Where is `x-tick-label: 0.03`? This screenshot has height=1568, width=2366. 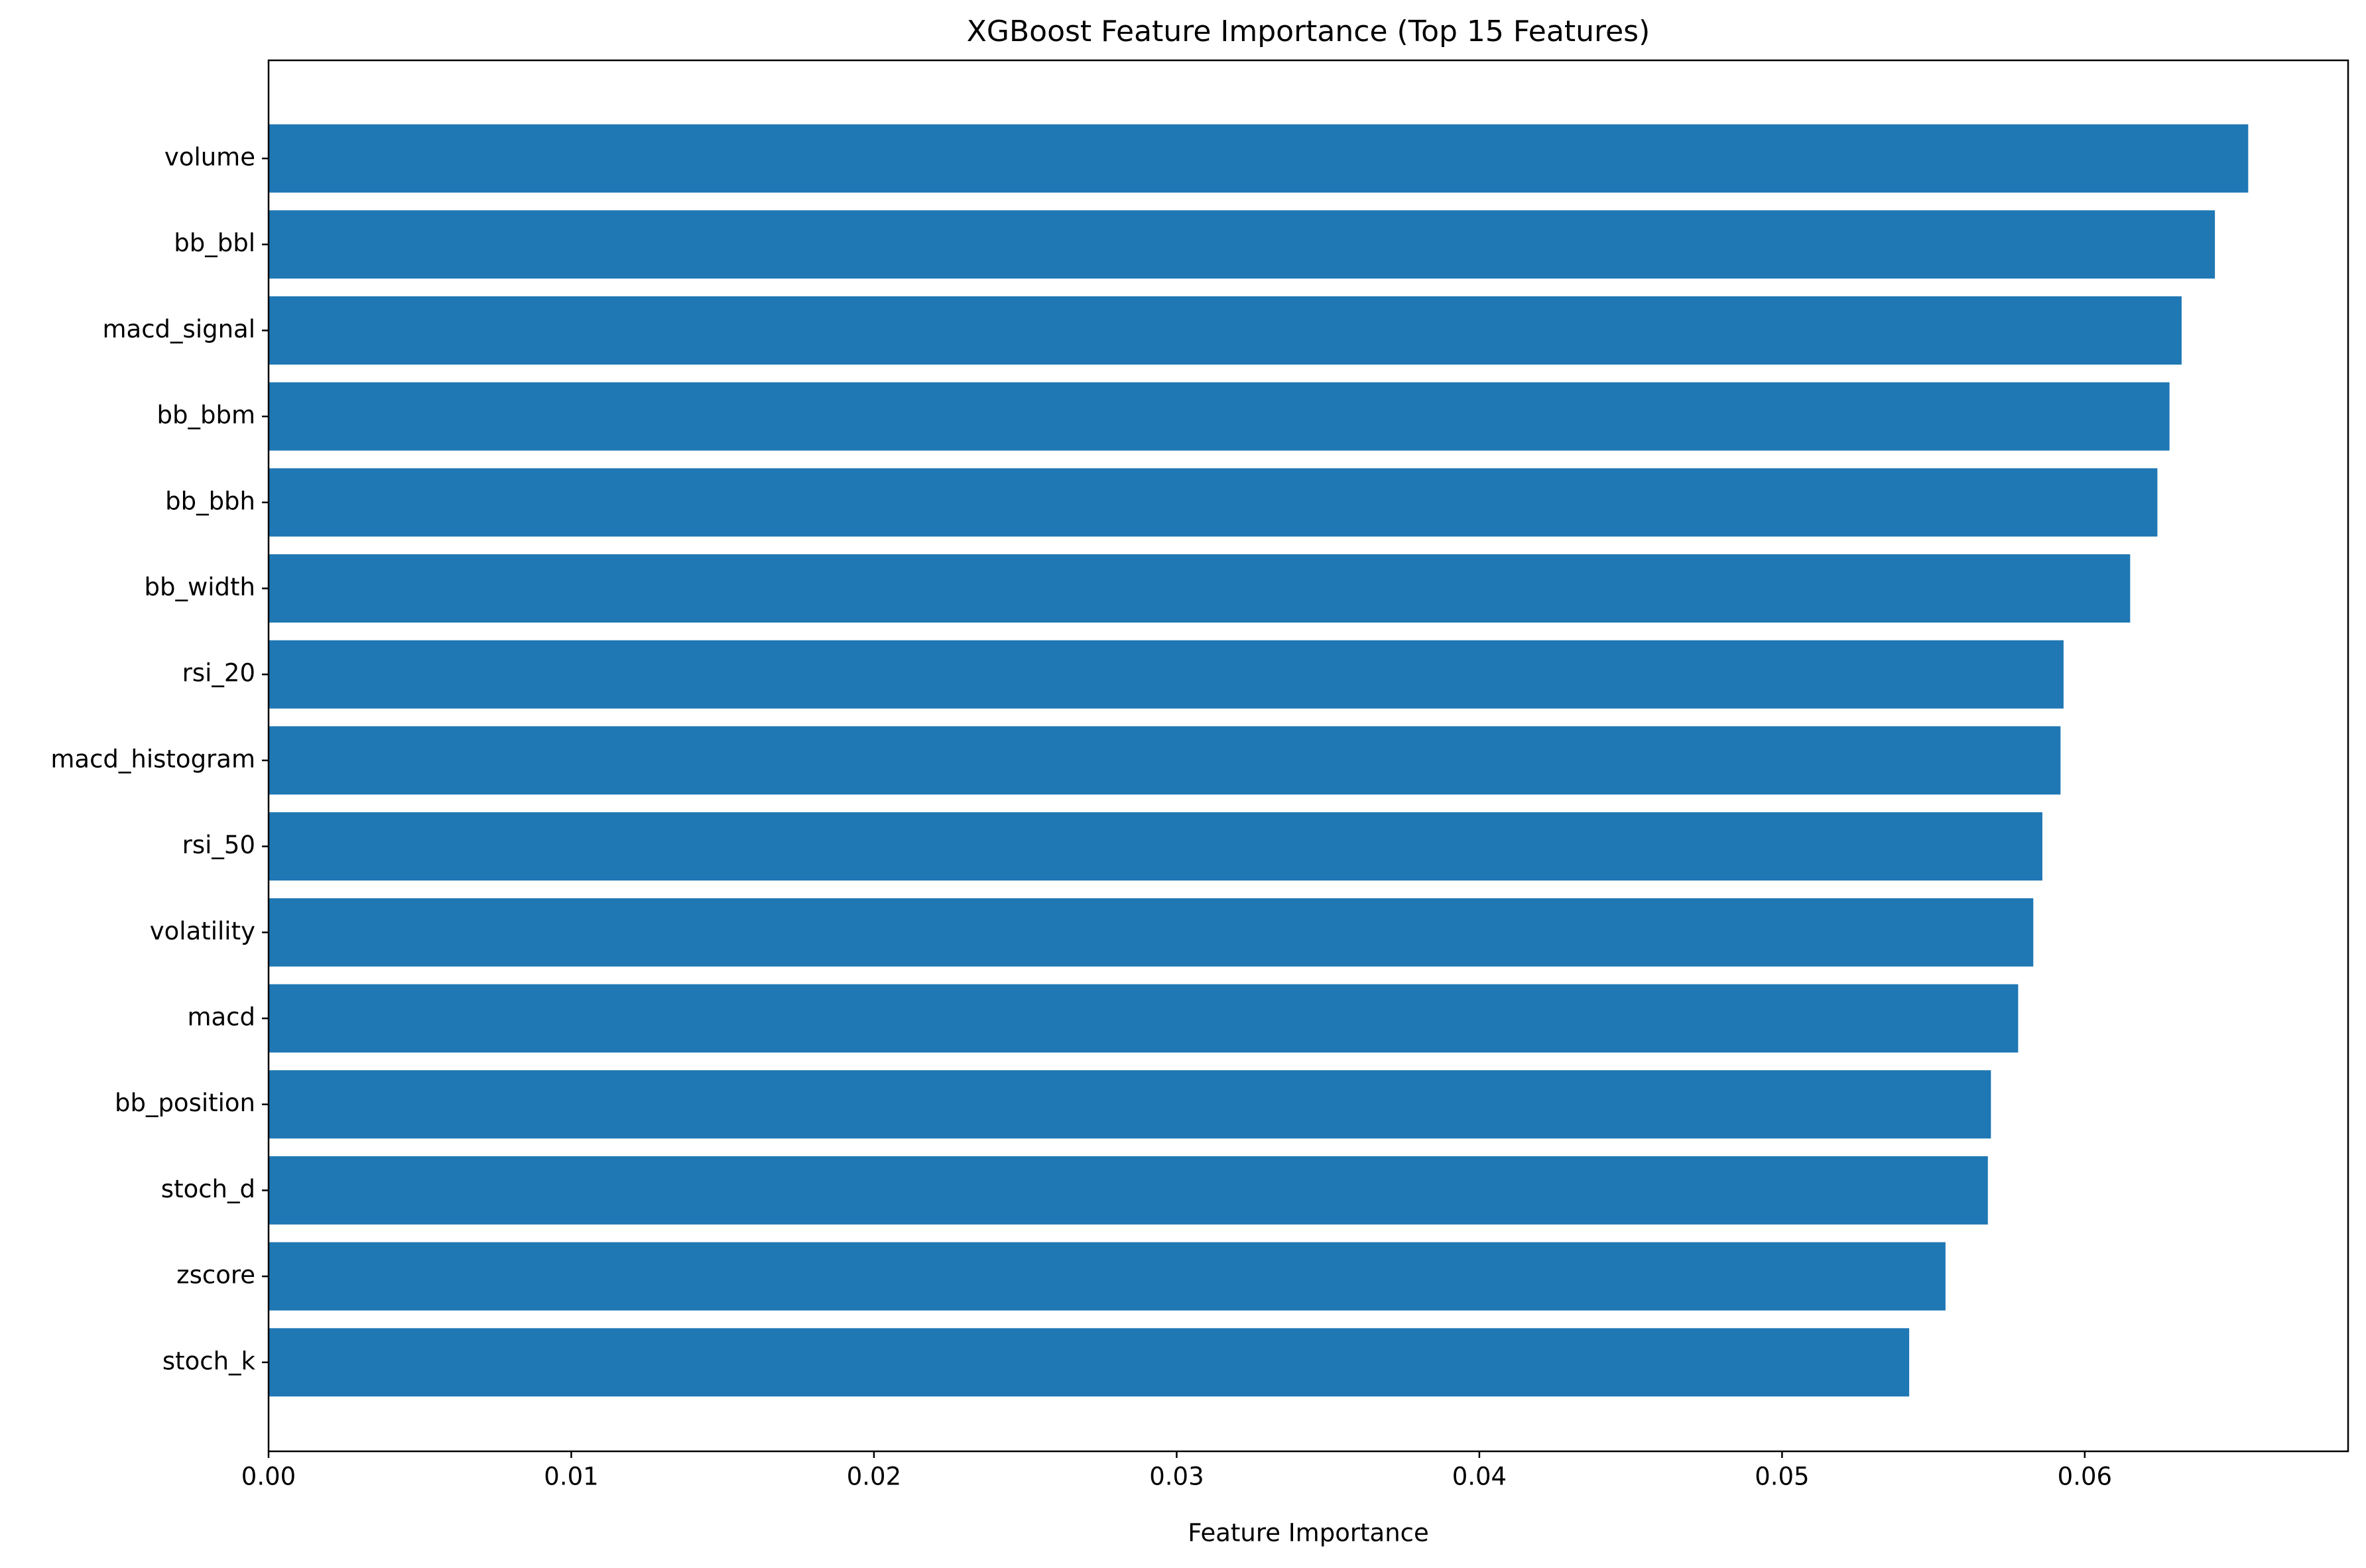
x-tick-label: 0.03 is located at coordinates (1176, 1477).